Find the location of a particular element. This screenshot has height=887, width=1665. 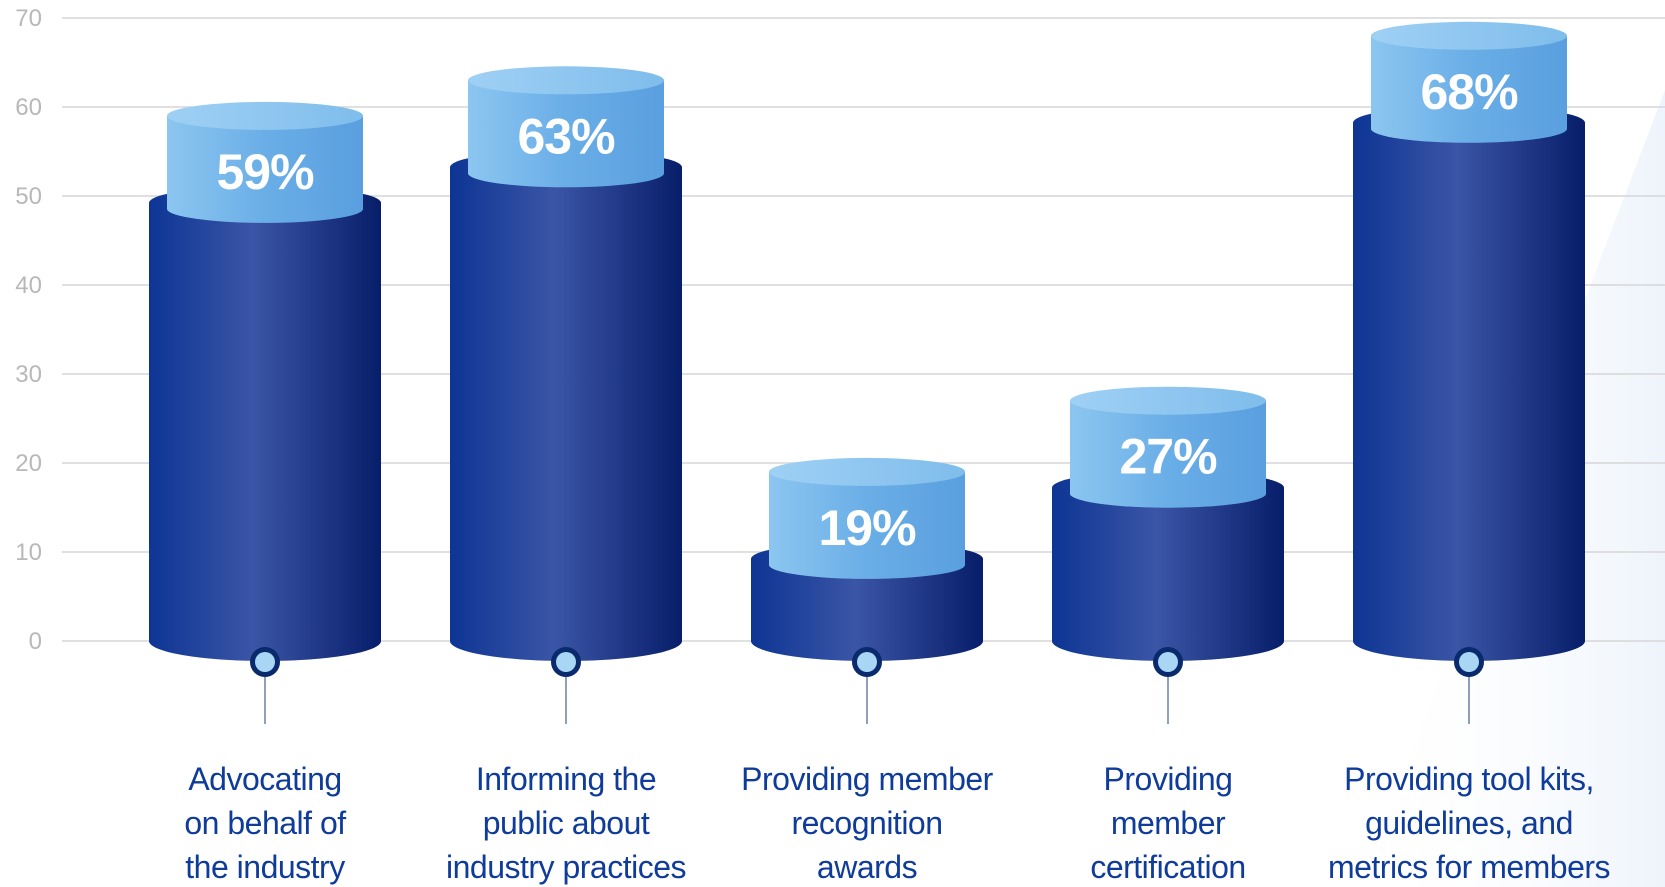

category-label-line: metrics for members is located at coordinates (1469, 867).